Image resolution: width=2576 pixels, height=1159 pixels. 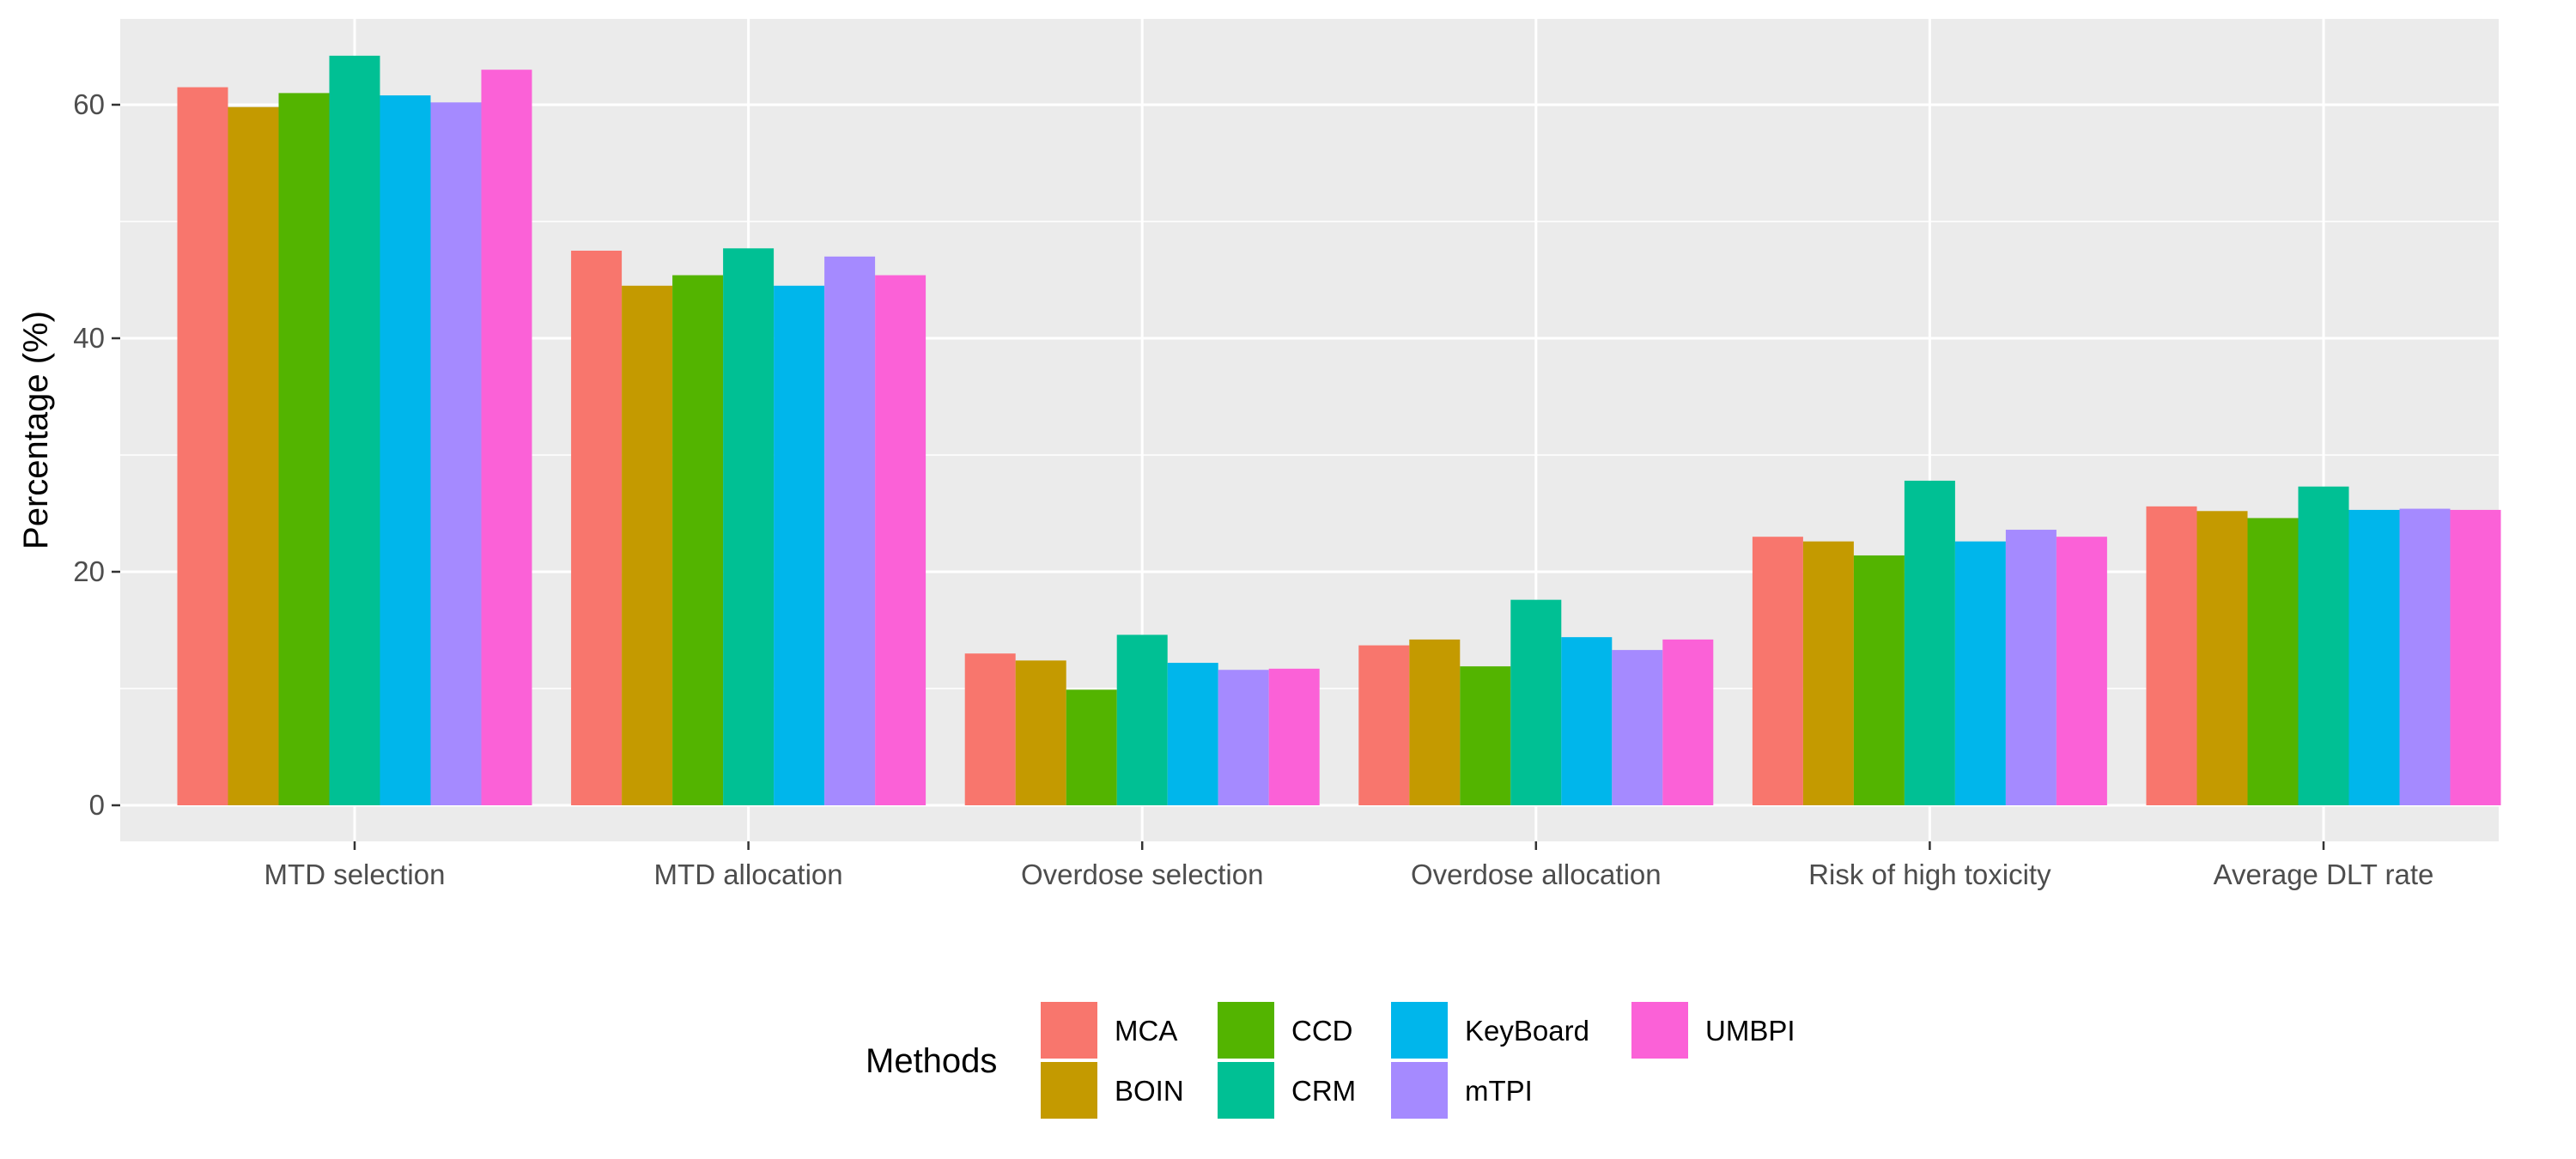 I want to click on legend-label-mtpi: mTPI, so click(x=1499, y=1091).